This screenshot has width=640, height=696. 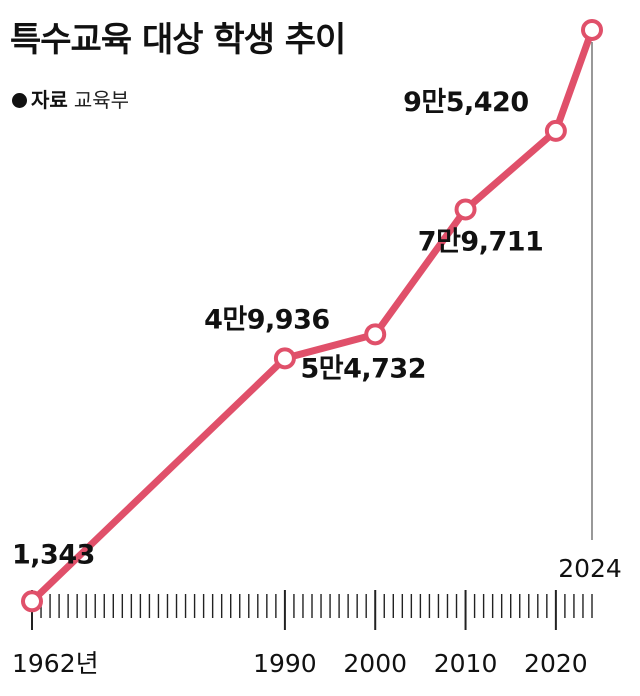 What do you see at coordinates (178, 40) in the screenshot?
I see `chart-title: 특수교육 대상 학생 추이` at bounding box center [178, 40].